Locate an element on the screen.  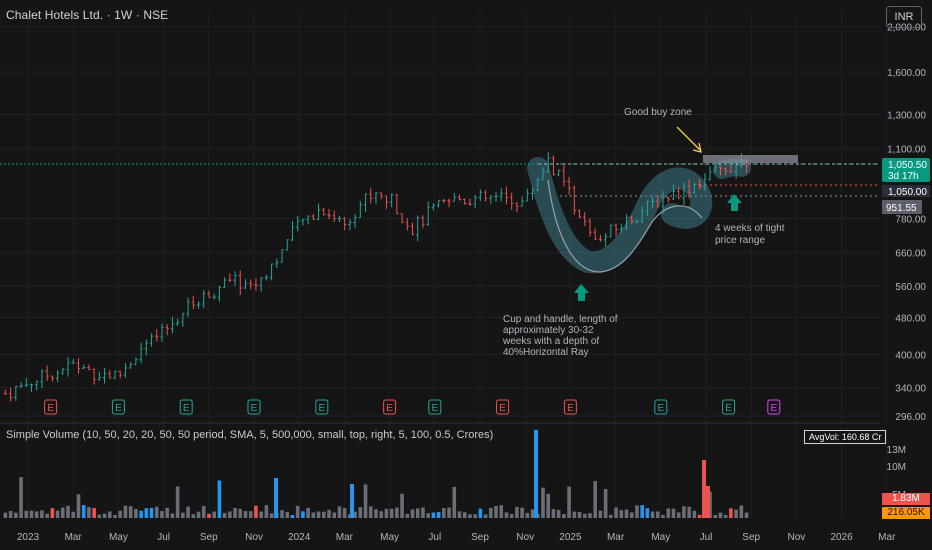
time-tick-label: Sep is located at coordinates (480, 537).